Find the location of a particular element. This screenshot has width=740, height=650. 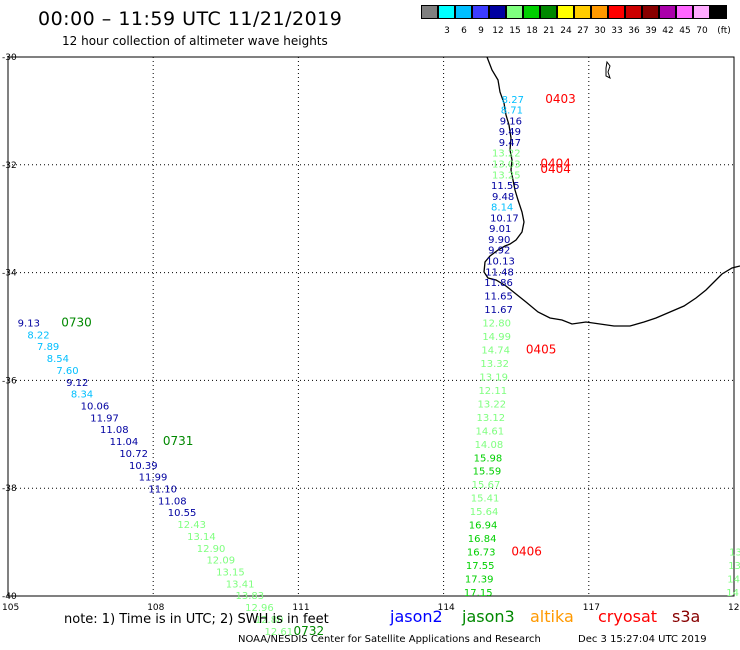

color-scale-label: 24 is located at coordinates (566, 31).